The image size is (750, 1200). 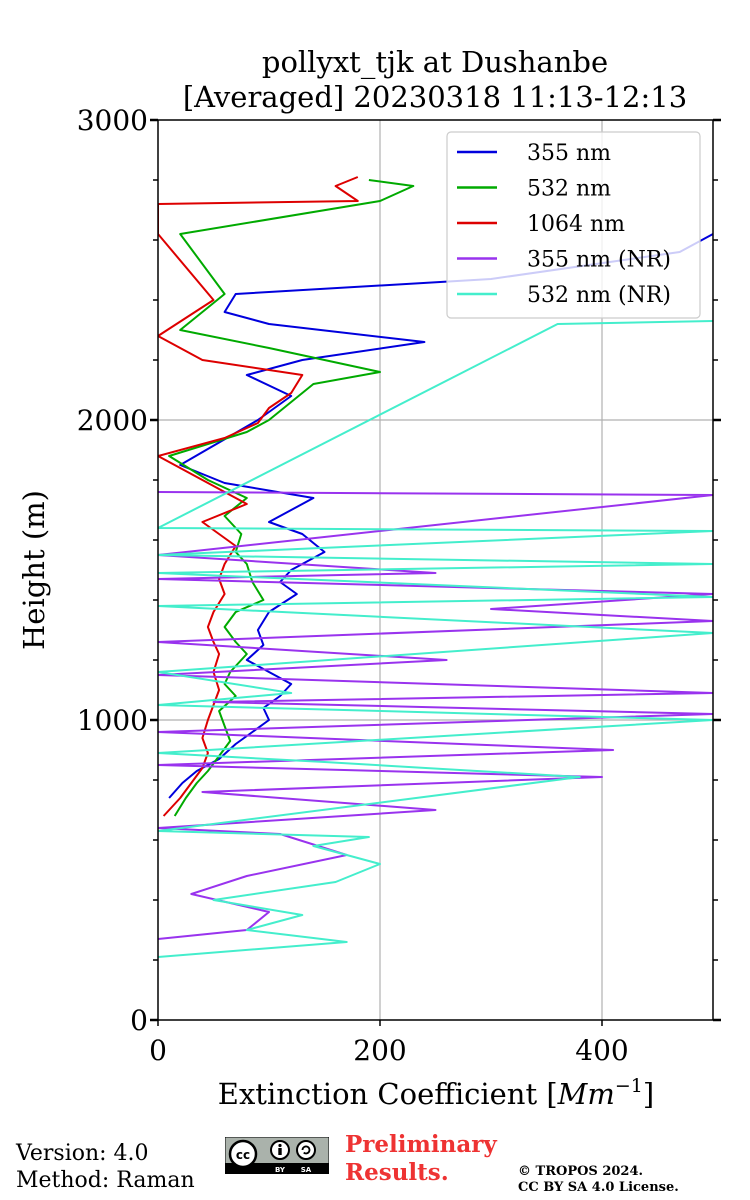 I want to click on x-tick-label: 200, so click(x=379, y=1050).